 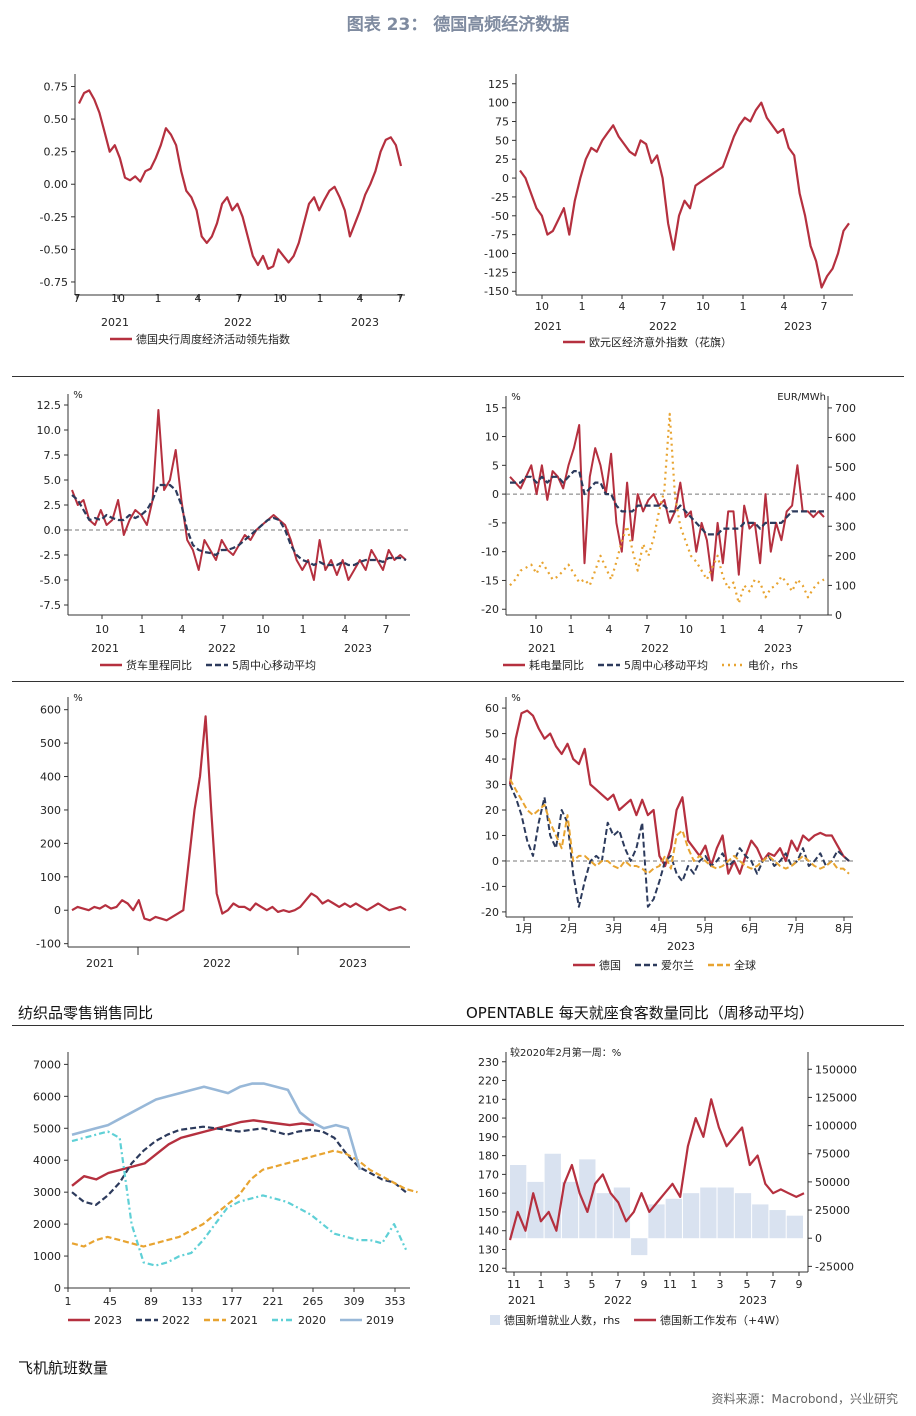 I want to click on legend-item: 2022, so click(x=163, y=1320).